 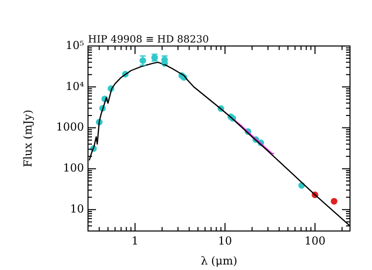 I want to click on x-tick-label: 1, so click(x=135, y=241).